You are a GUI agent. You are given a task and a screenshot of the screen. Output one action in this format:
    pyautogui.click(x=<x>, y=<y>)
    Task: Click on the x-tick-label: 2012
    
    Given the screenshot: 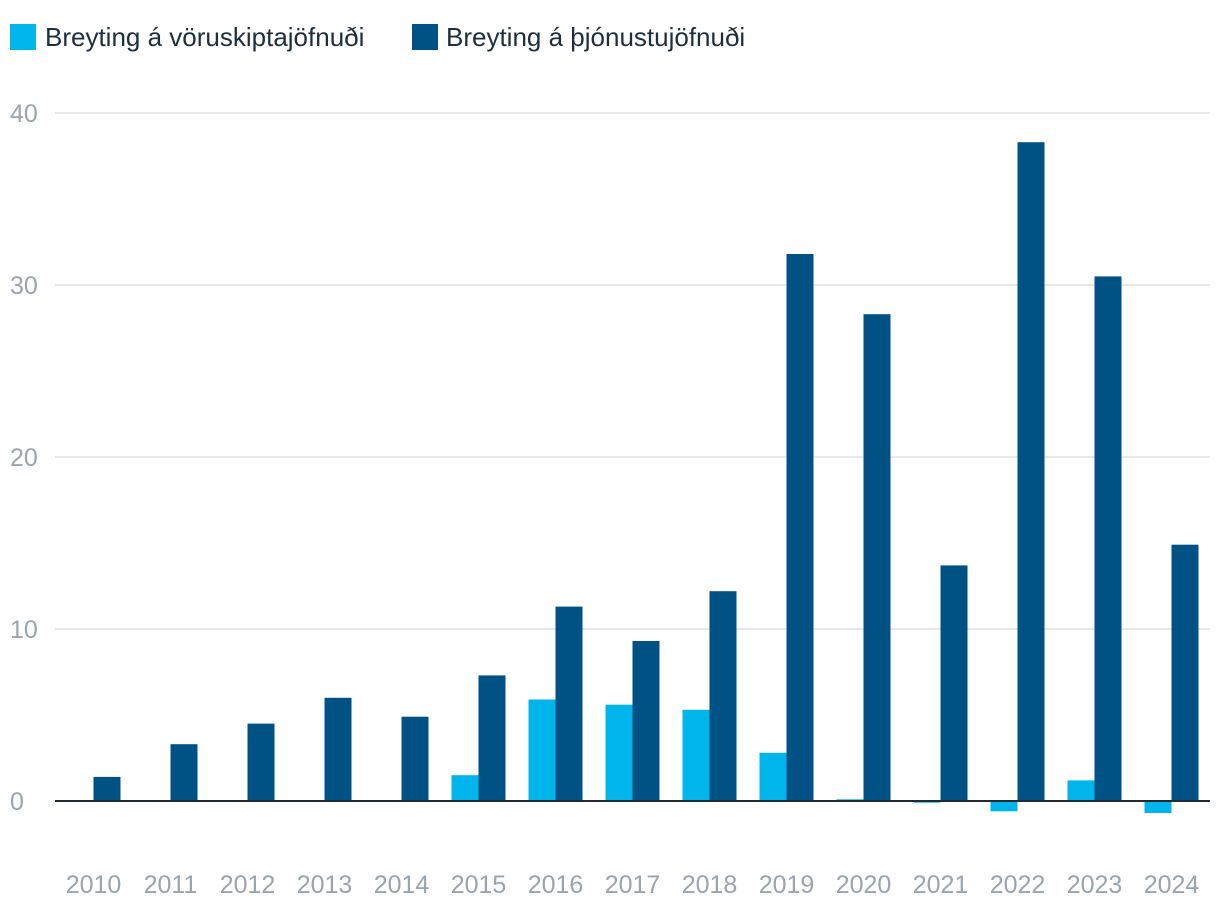 What is the action you would take?
    pyautogui.click(x=248, y=885)
    